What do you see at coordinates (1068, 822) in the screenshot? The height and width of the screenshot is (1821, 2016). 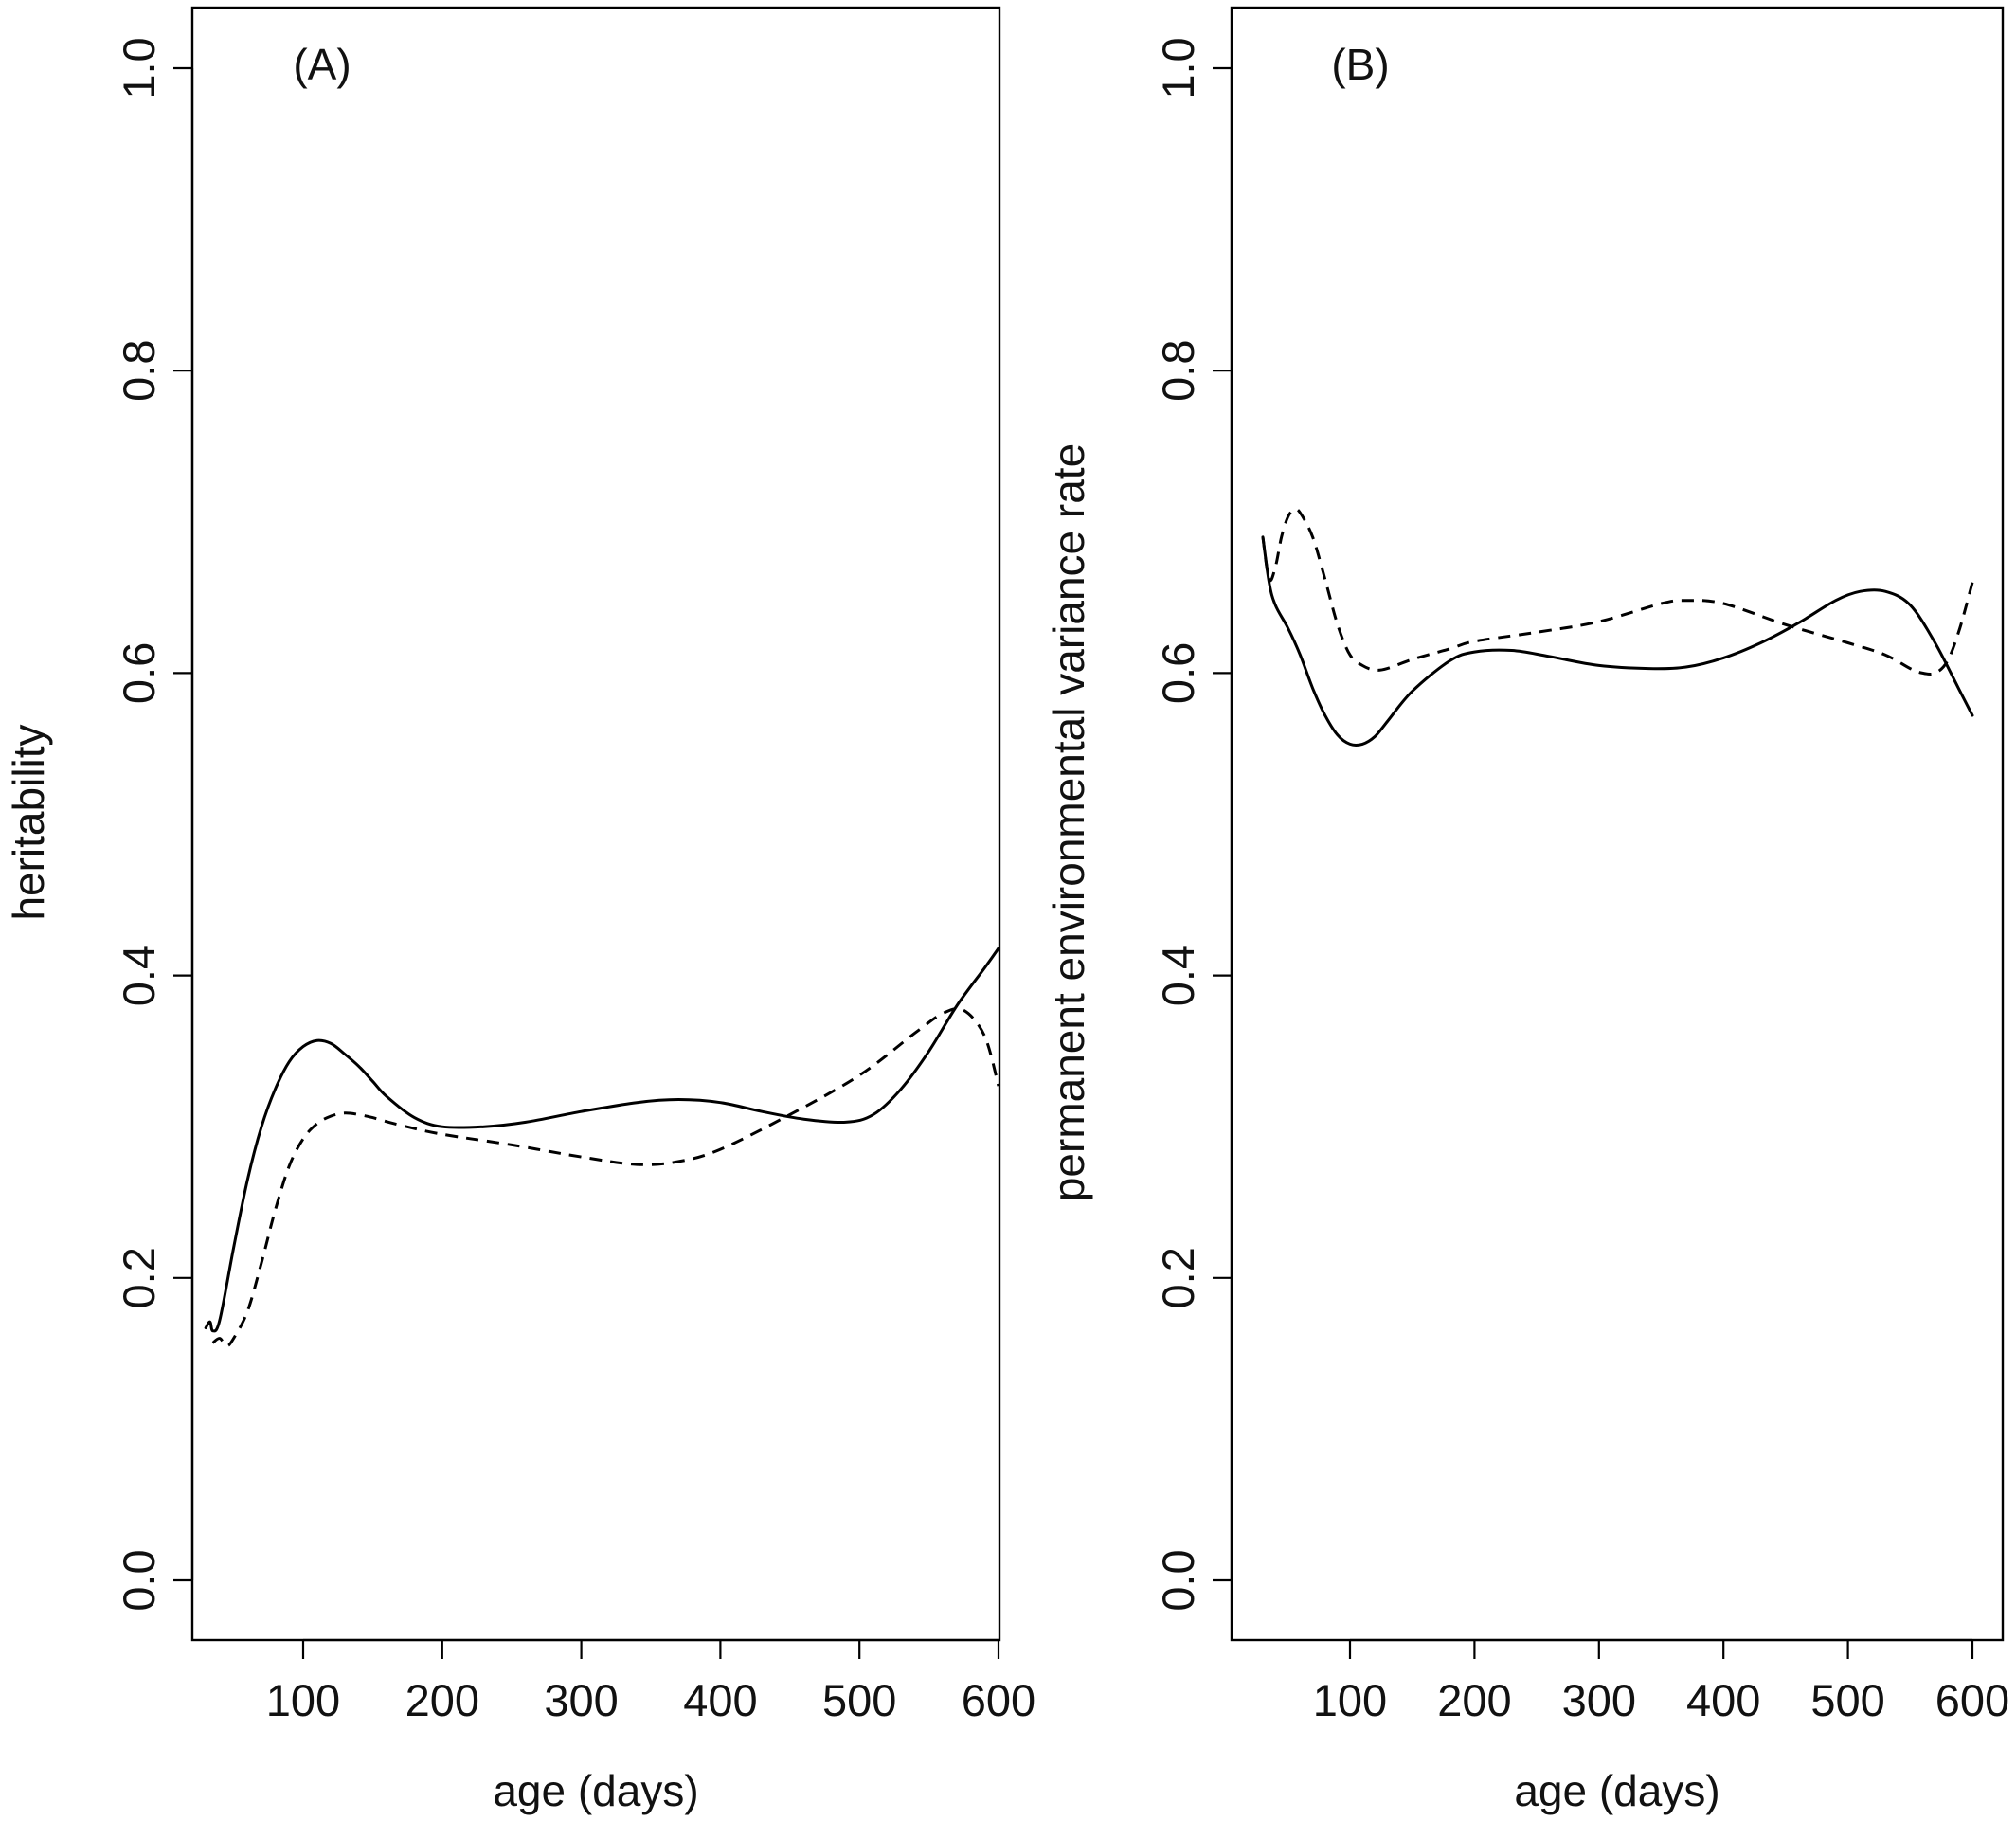 I see `y-axis-label-b: permanent environmental variance rate` at bounding box center [1068, 822].